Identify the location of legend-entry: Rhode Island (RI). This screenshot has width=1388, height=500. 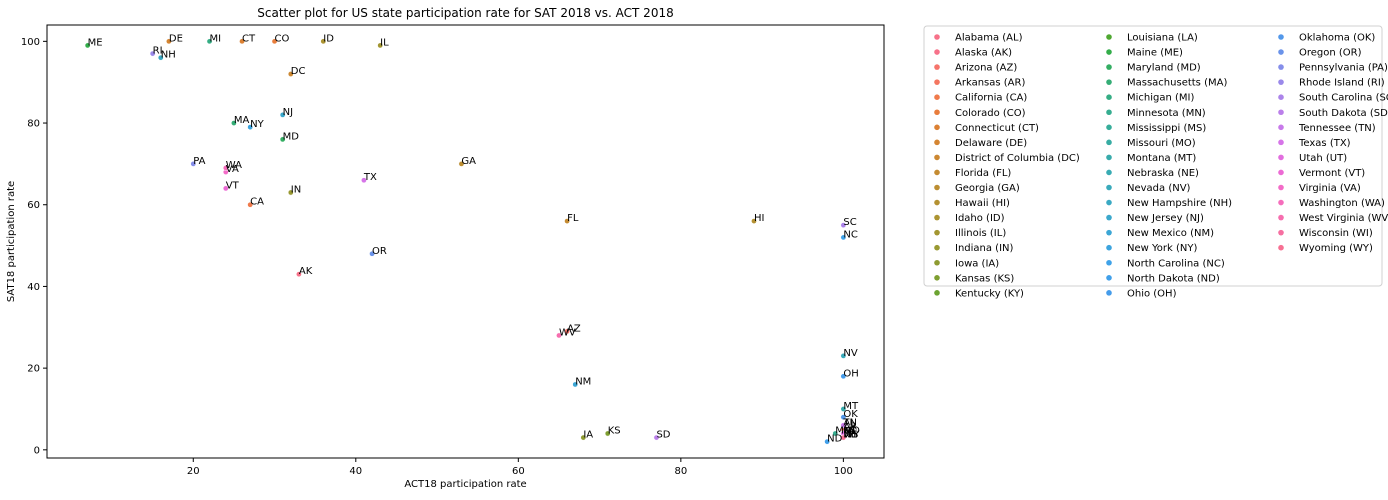
(1342, 83).